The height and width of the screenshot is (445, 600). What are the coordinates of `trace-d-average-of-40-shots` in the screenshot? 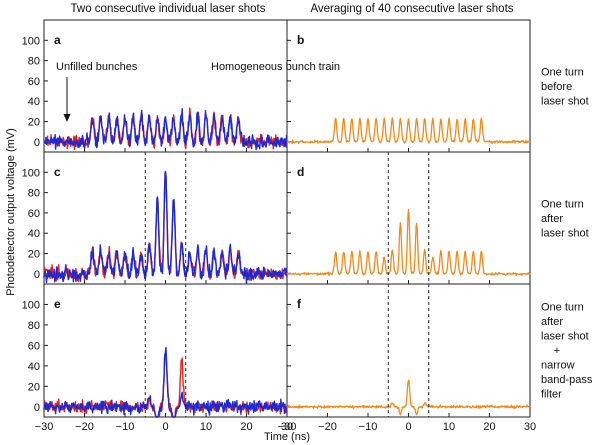 It's located at (408, 242).